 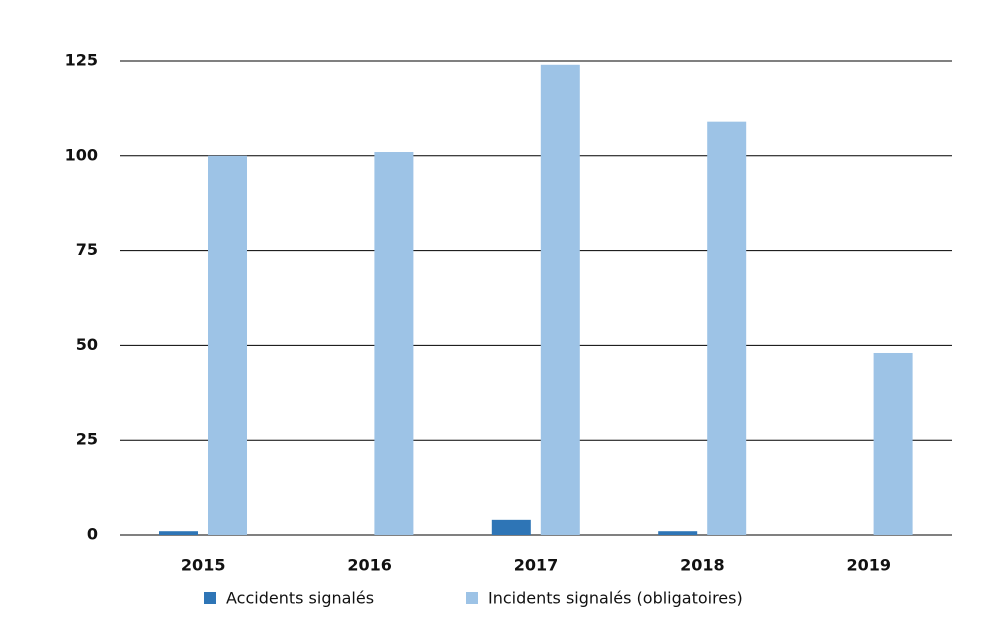 I want to click on legend-label: Accidents signalés, so click(x=300, y=598).